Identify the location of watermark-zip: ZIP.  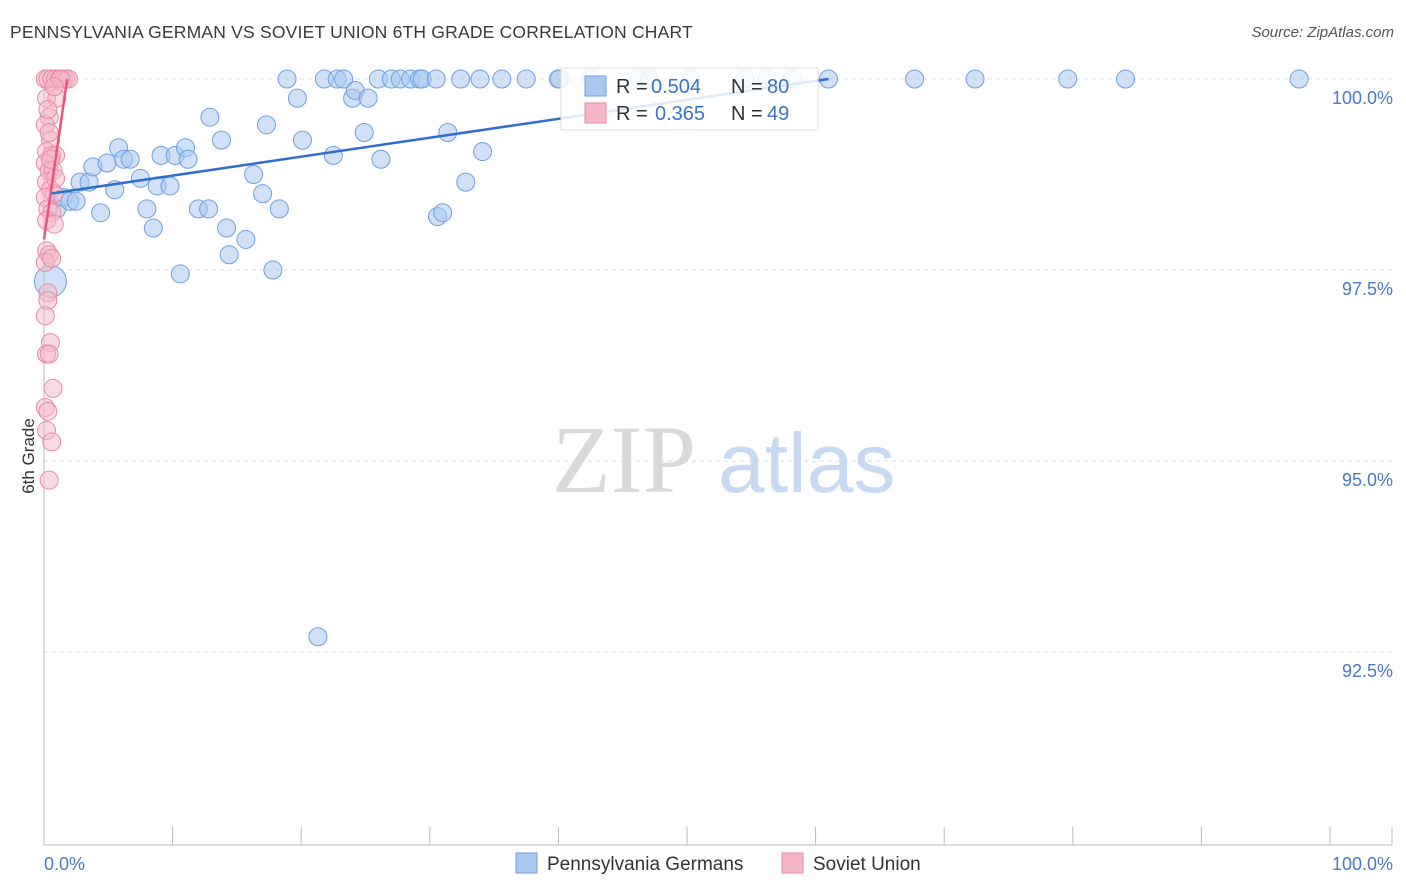
(624, 459).